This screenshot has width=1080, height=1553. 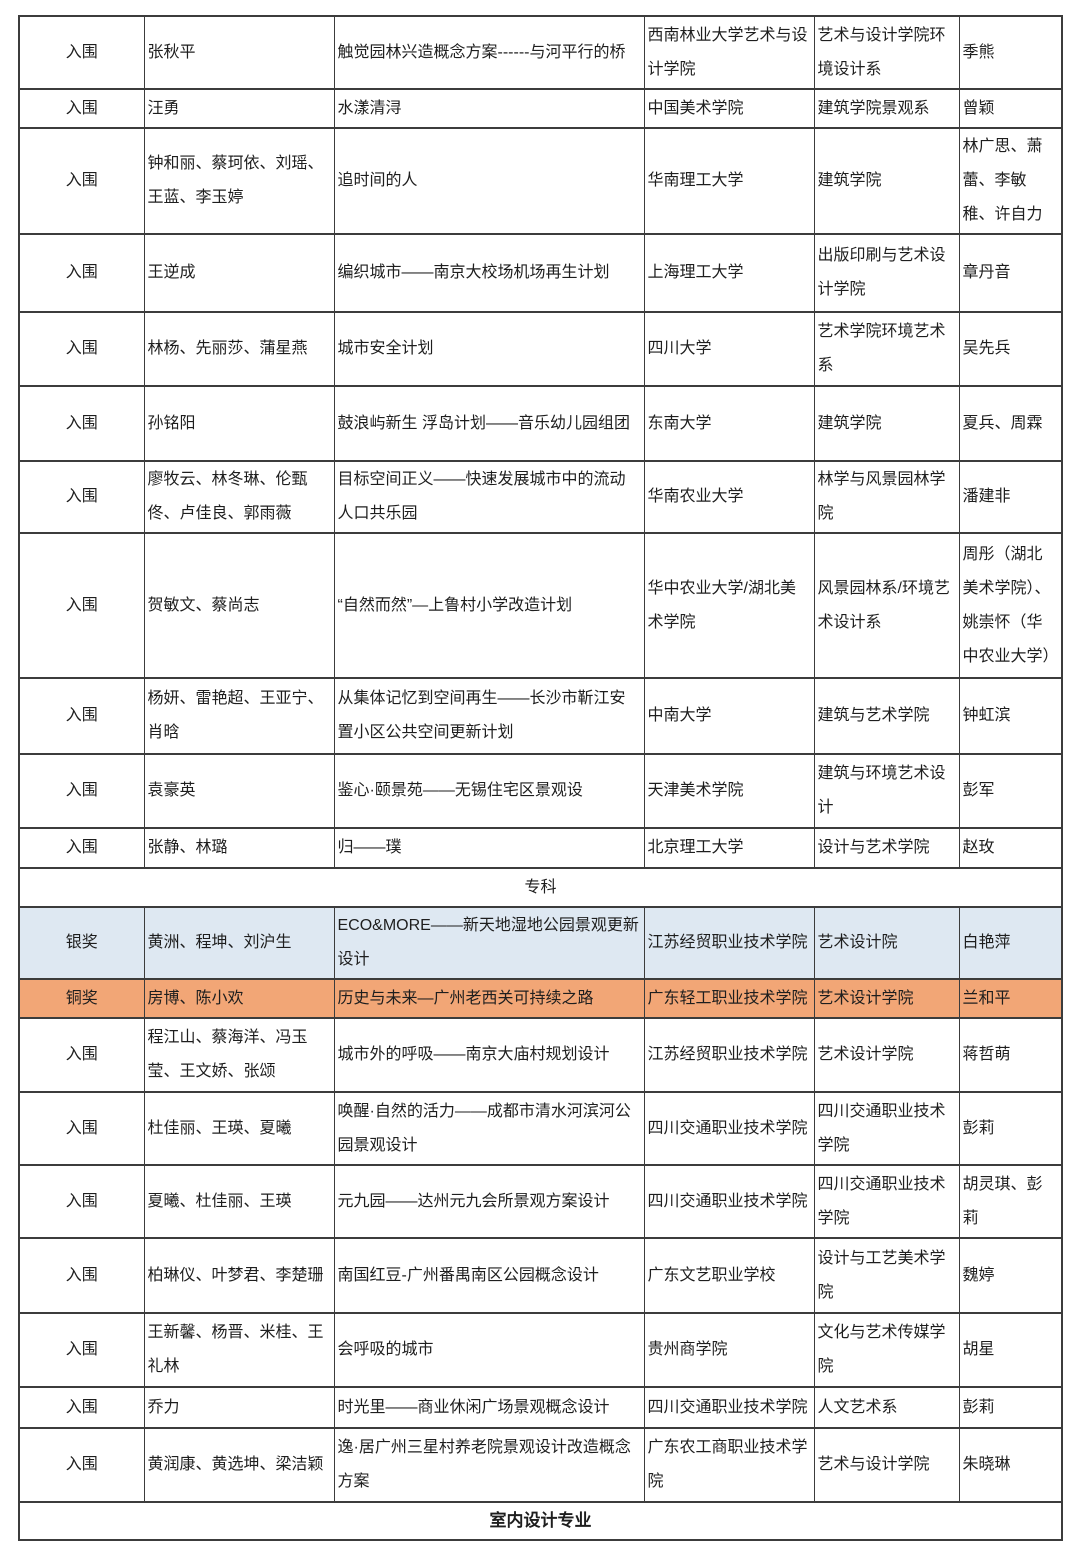 What do you see at coordinates (239, 943) in the screenshot?
I see `authors-cell: 黄洲、程坤、刘沪生` at bounding box center [239, 943].